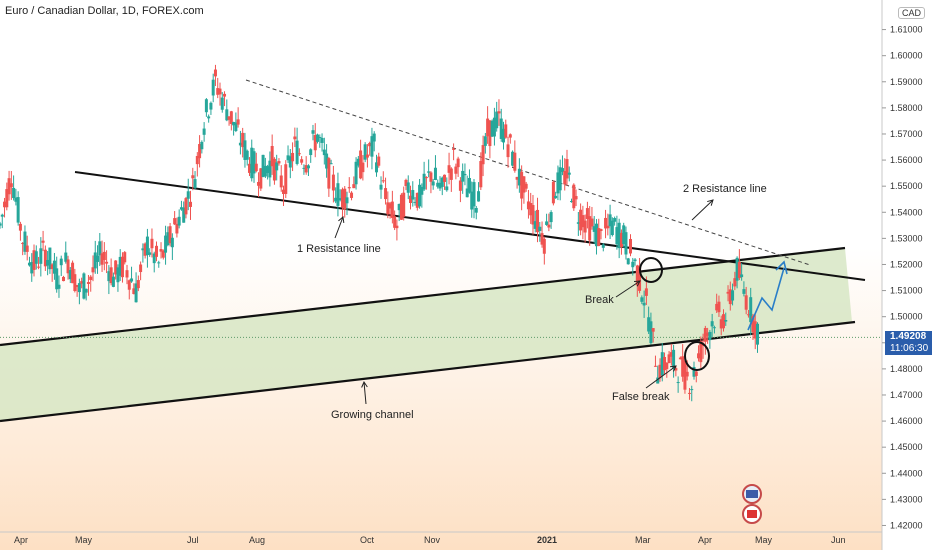  I want to click on currency-badge: CAD, so click(912, 13).